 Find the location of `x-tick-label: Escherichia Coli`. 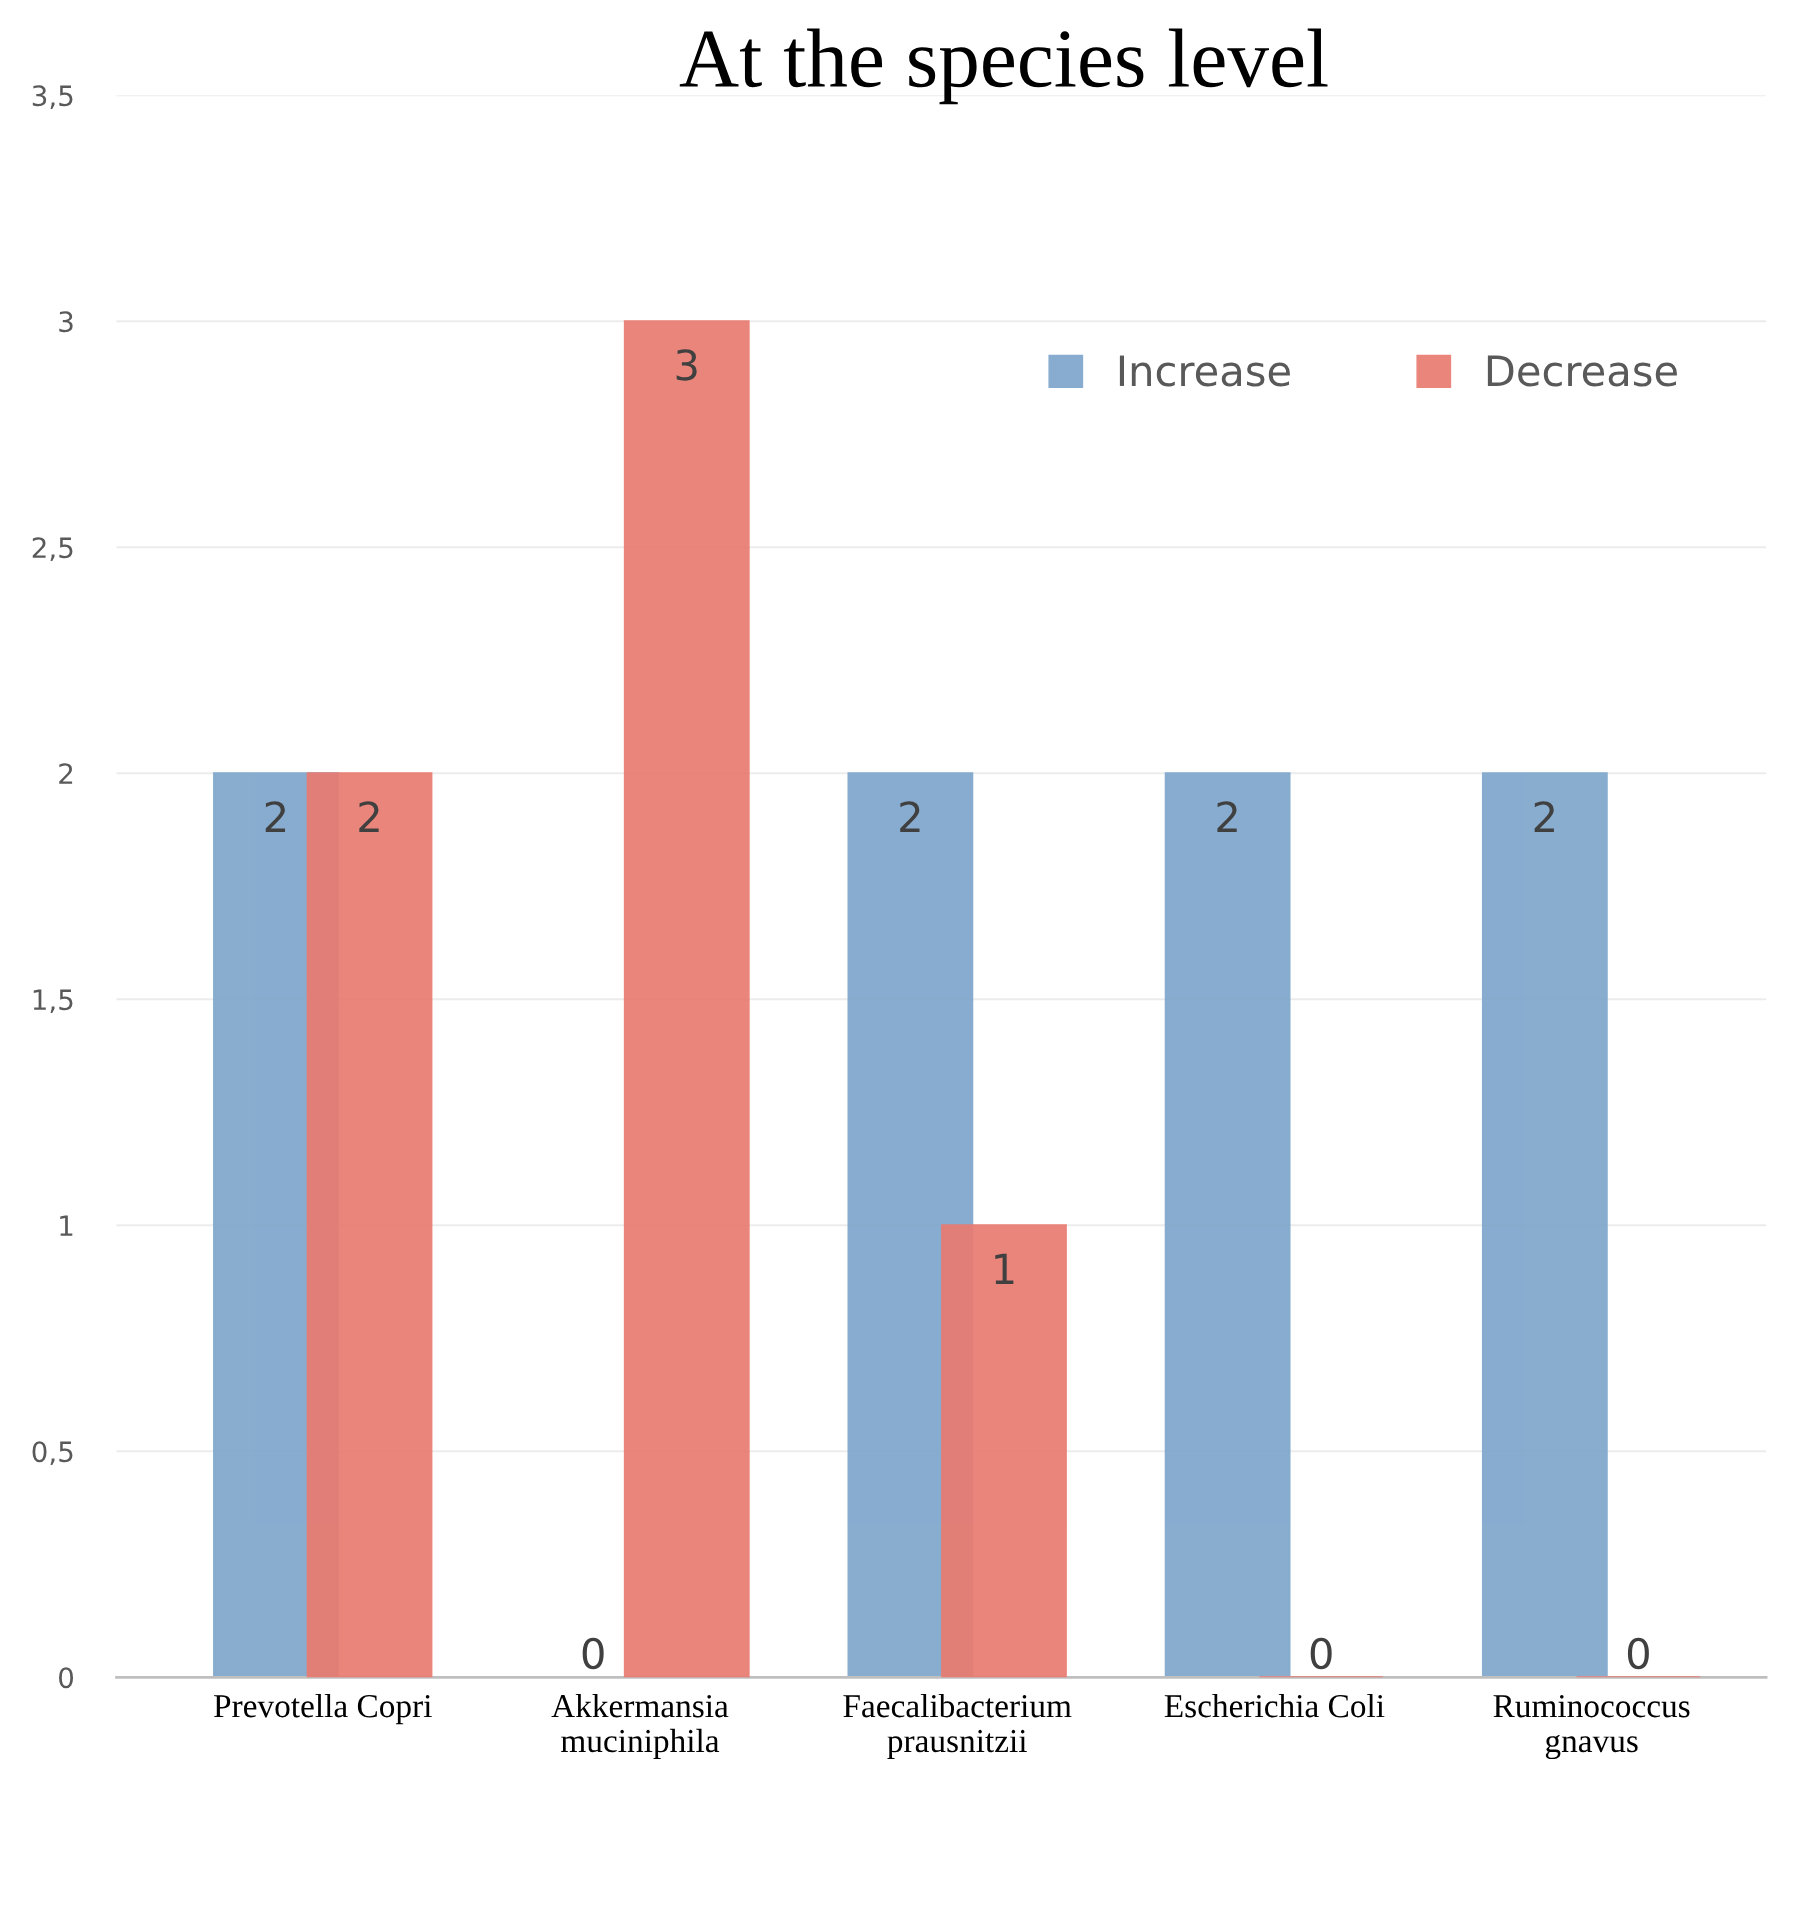

x-tick-label: Escherichia Coli is located at coordinates (1274, 1705).